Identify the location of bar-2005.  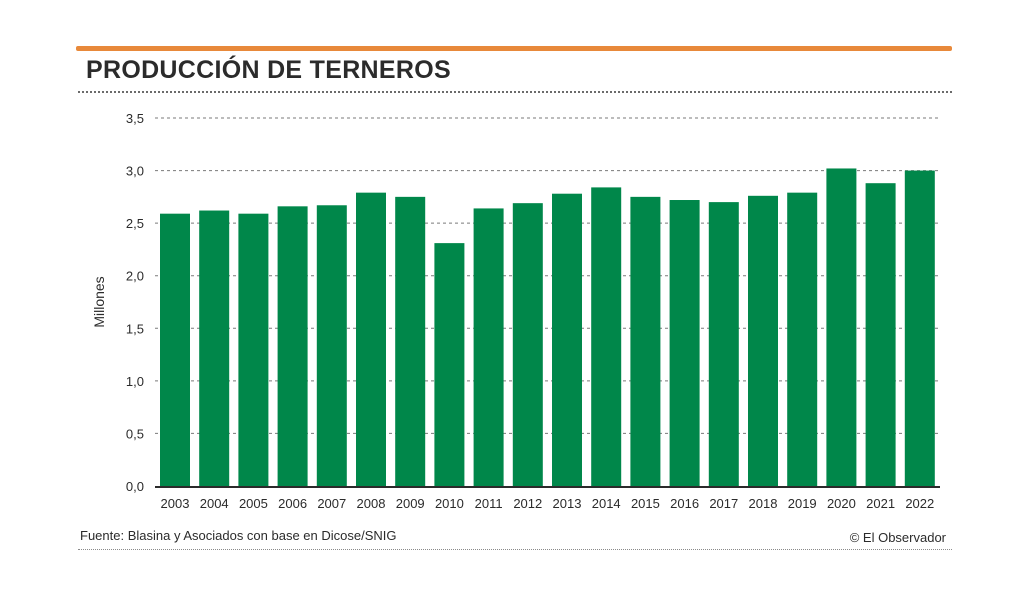
(253, 349).